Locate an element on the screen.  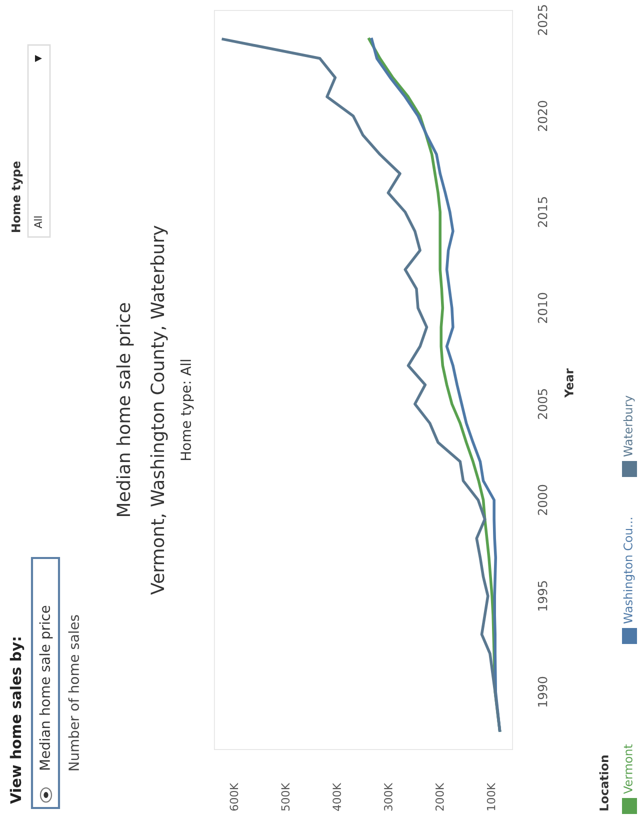
text: Vermont is located at coordinates (628, 769).